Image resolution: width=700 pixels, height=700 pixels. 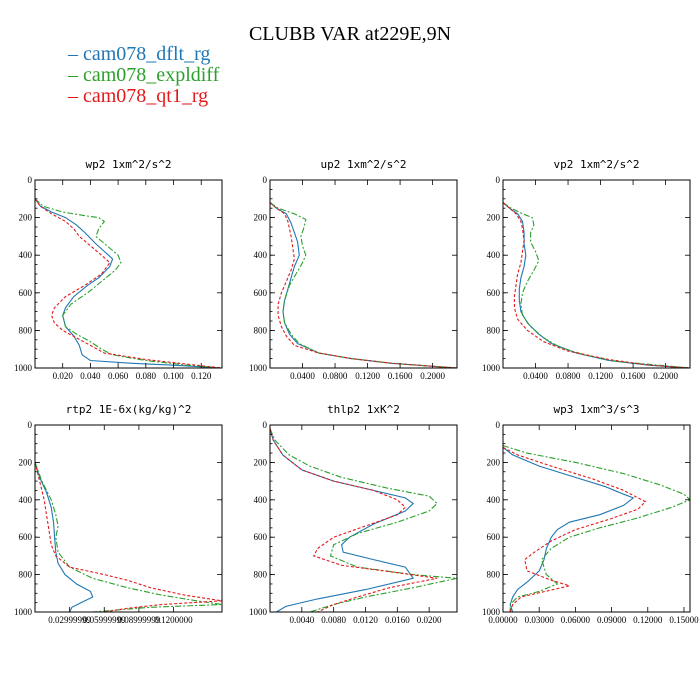 What do you see at coordinates (146, 54) in the screenshot?
I see `legend-label-dflt: cam078_dflt_rg` at bounding box center [146, 54].